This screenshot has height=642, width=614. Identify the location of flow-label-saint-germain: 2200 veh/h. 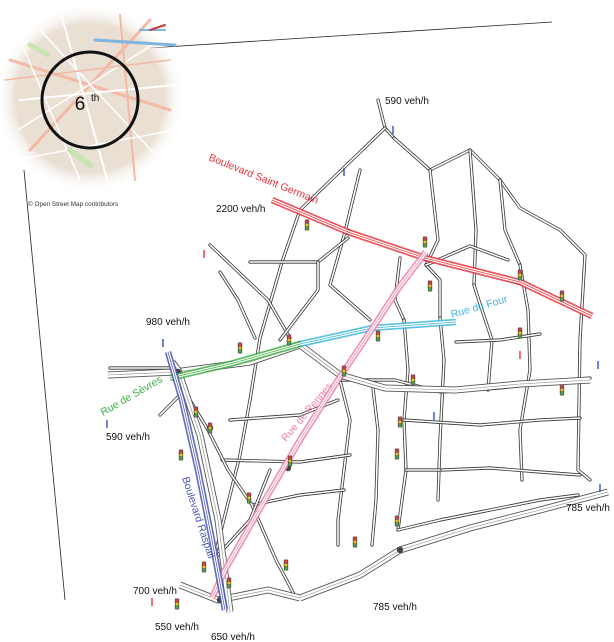
(241, 209).